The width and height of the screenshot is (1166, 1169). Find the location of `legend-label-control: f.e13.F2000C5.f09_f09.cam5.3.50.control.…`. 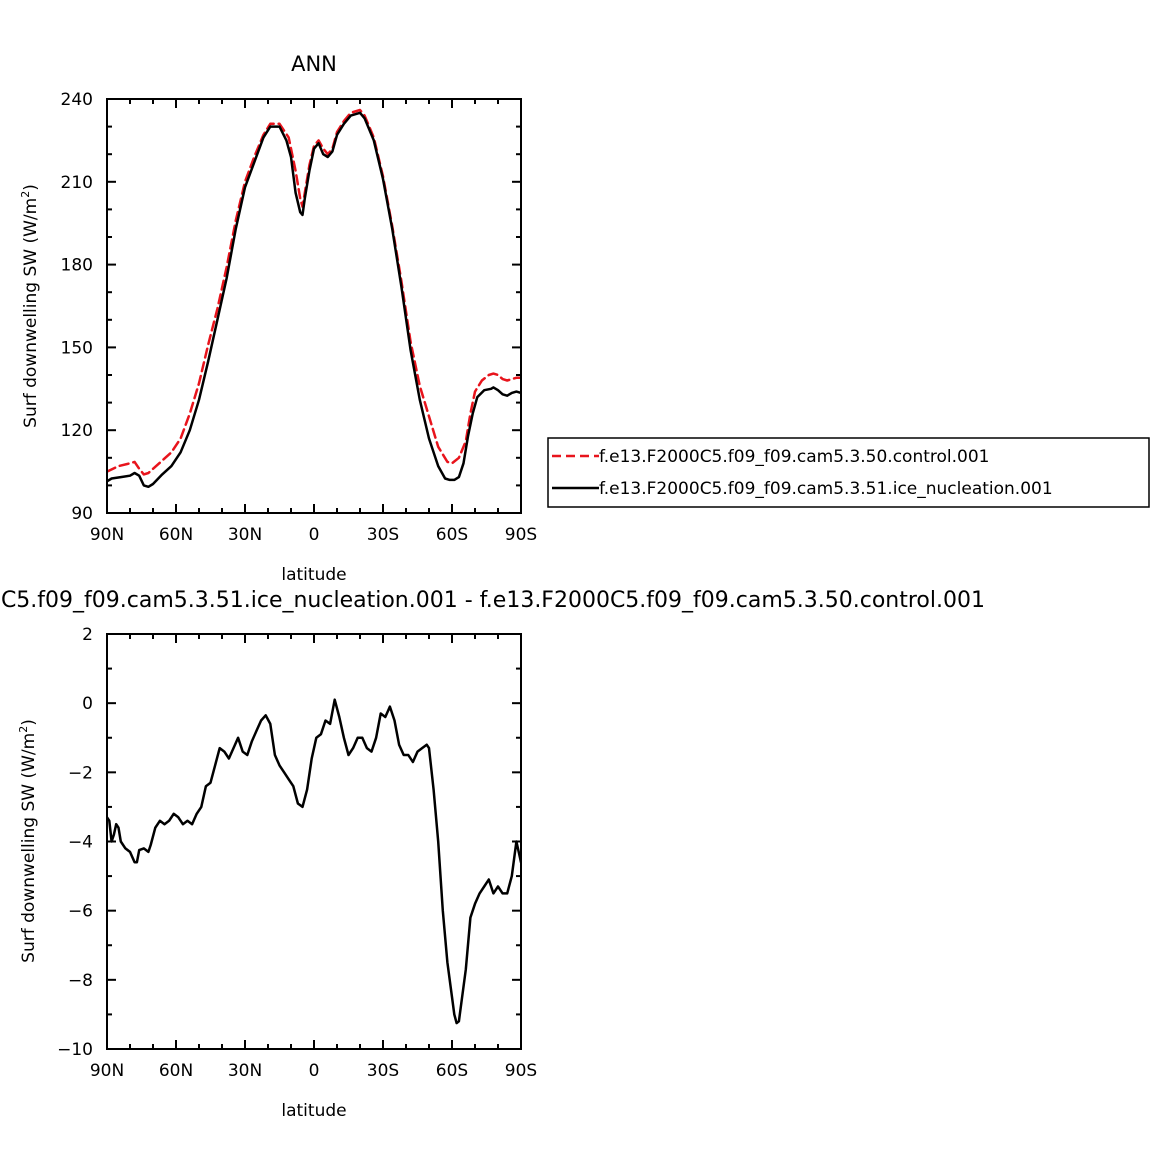

legend-label-control: f.e13.F2000C5.f09_f09.cam5.3.50.control.… is located at coordinates (794, 457).